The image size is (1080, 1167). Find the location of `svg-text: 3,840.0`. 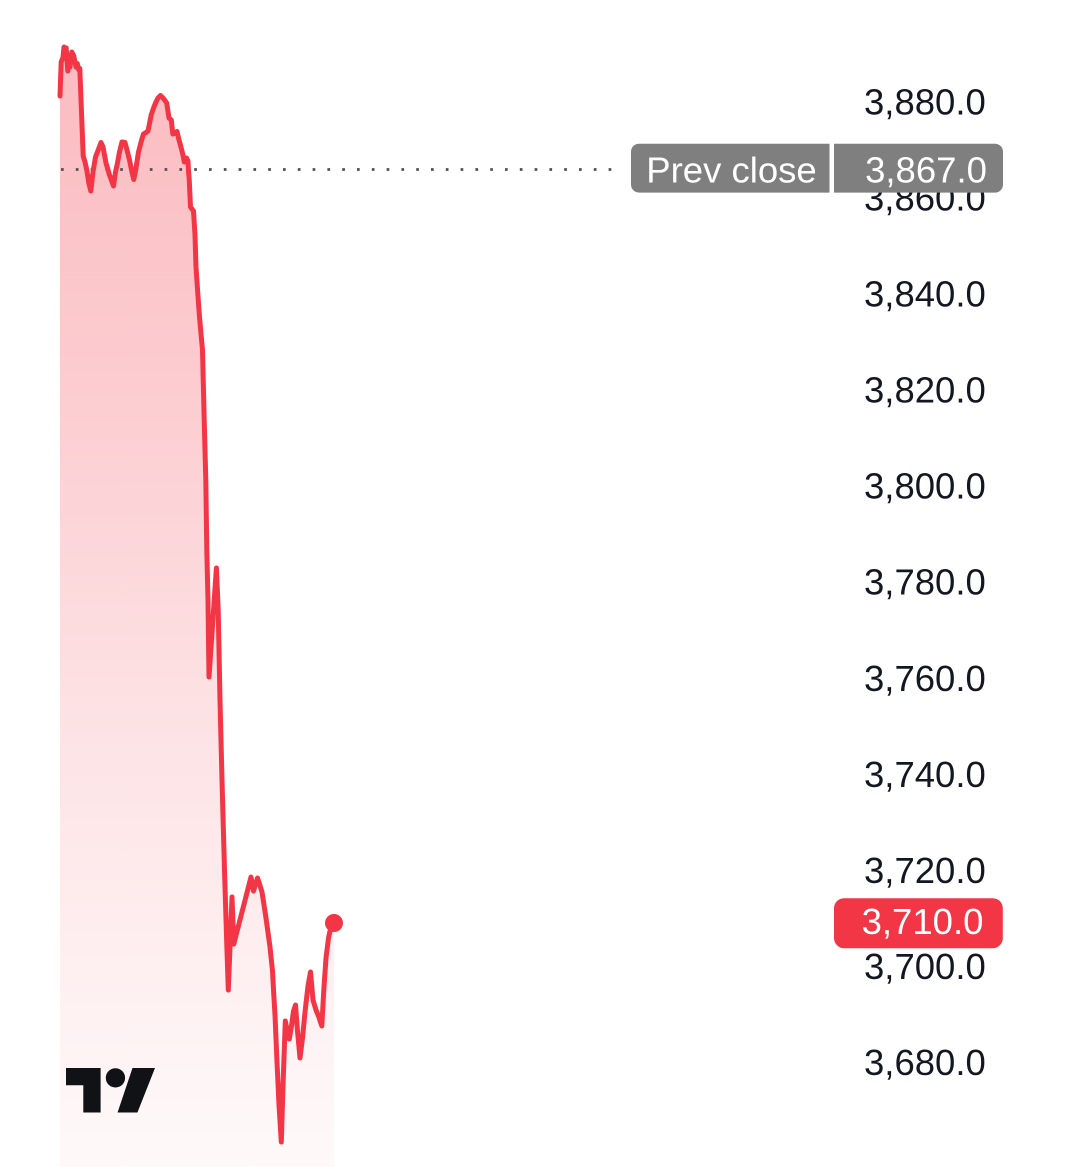

svg-text: 3,840.0 is located at coordinates (925, 294).